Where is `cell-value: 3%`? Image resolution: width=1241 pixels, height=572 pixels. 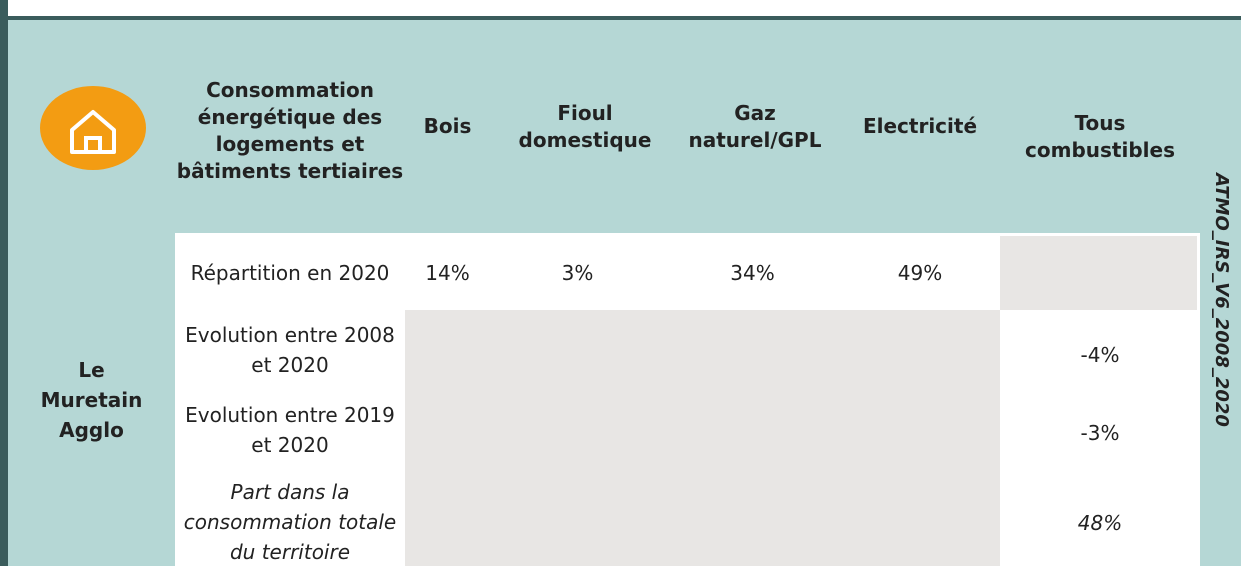 cell-value: 3% is located at coordinates (577, 273).